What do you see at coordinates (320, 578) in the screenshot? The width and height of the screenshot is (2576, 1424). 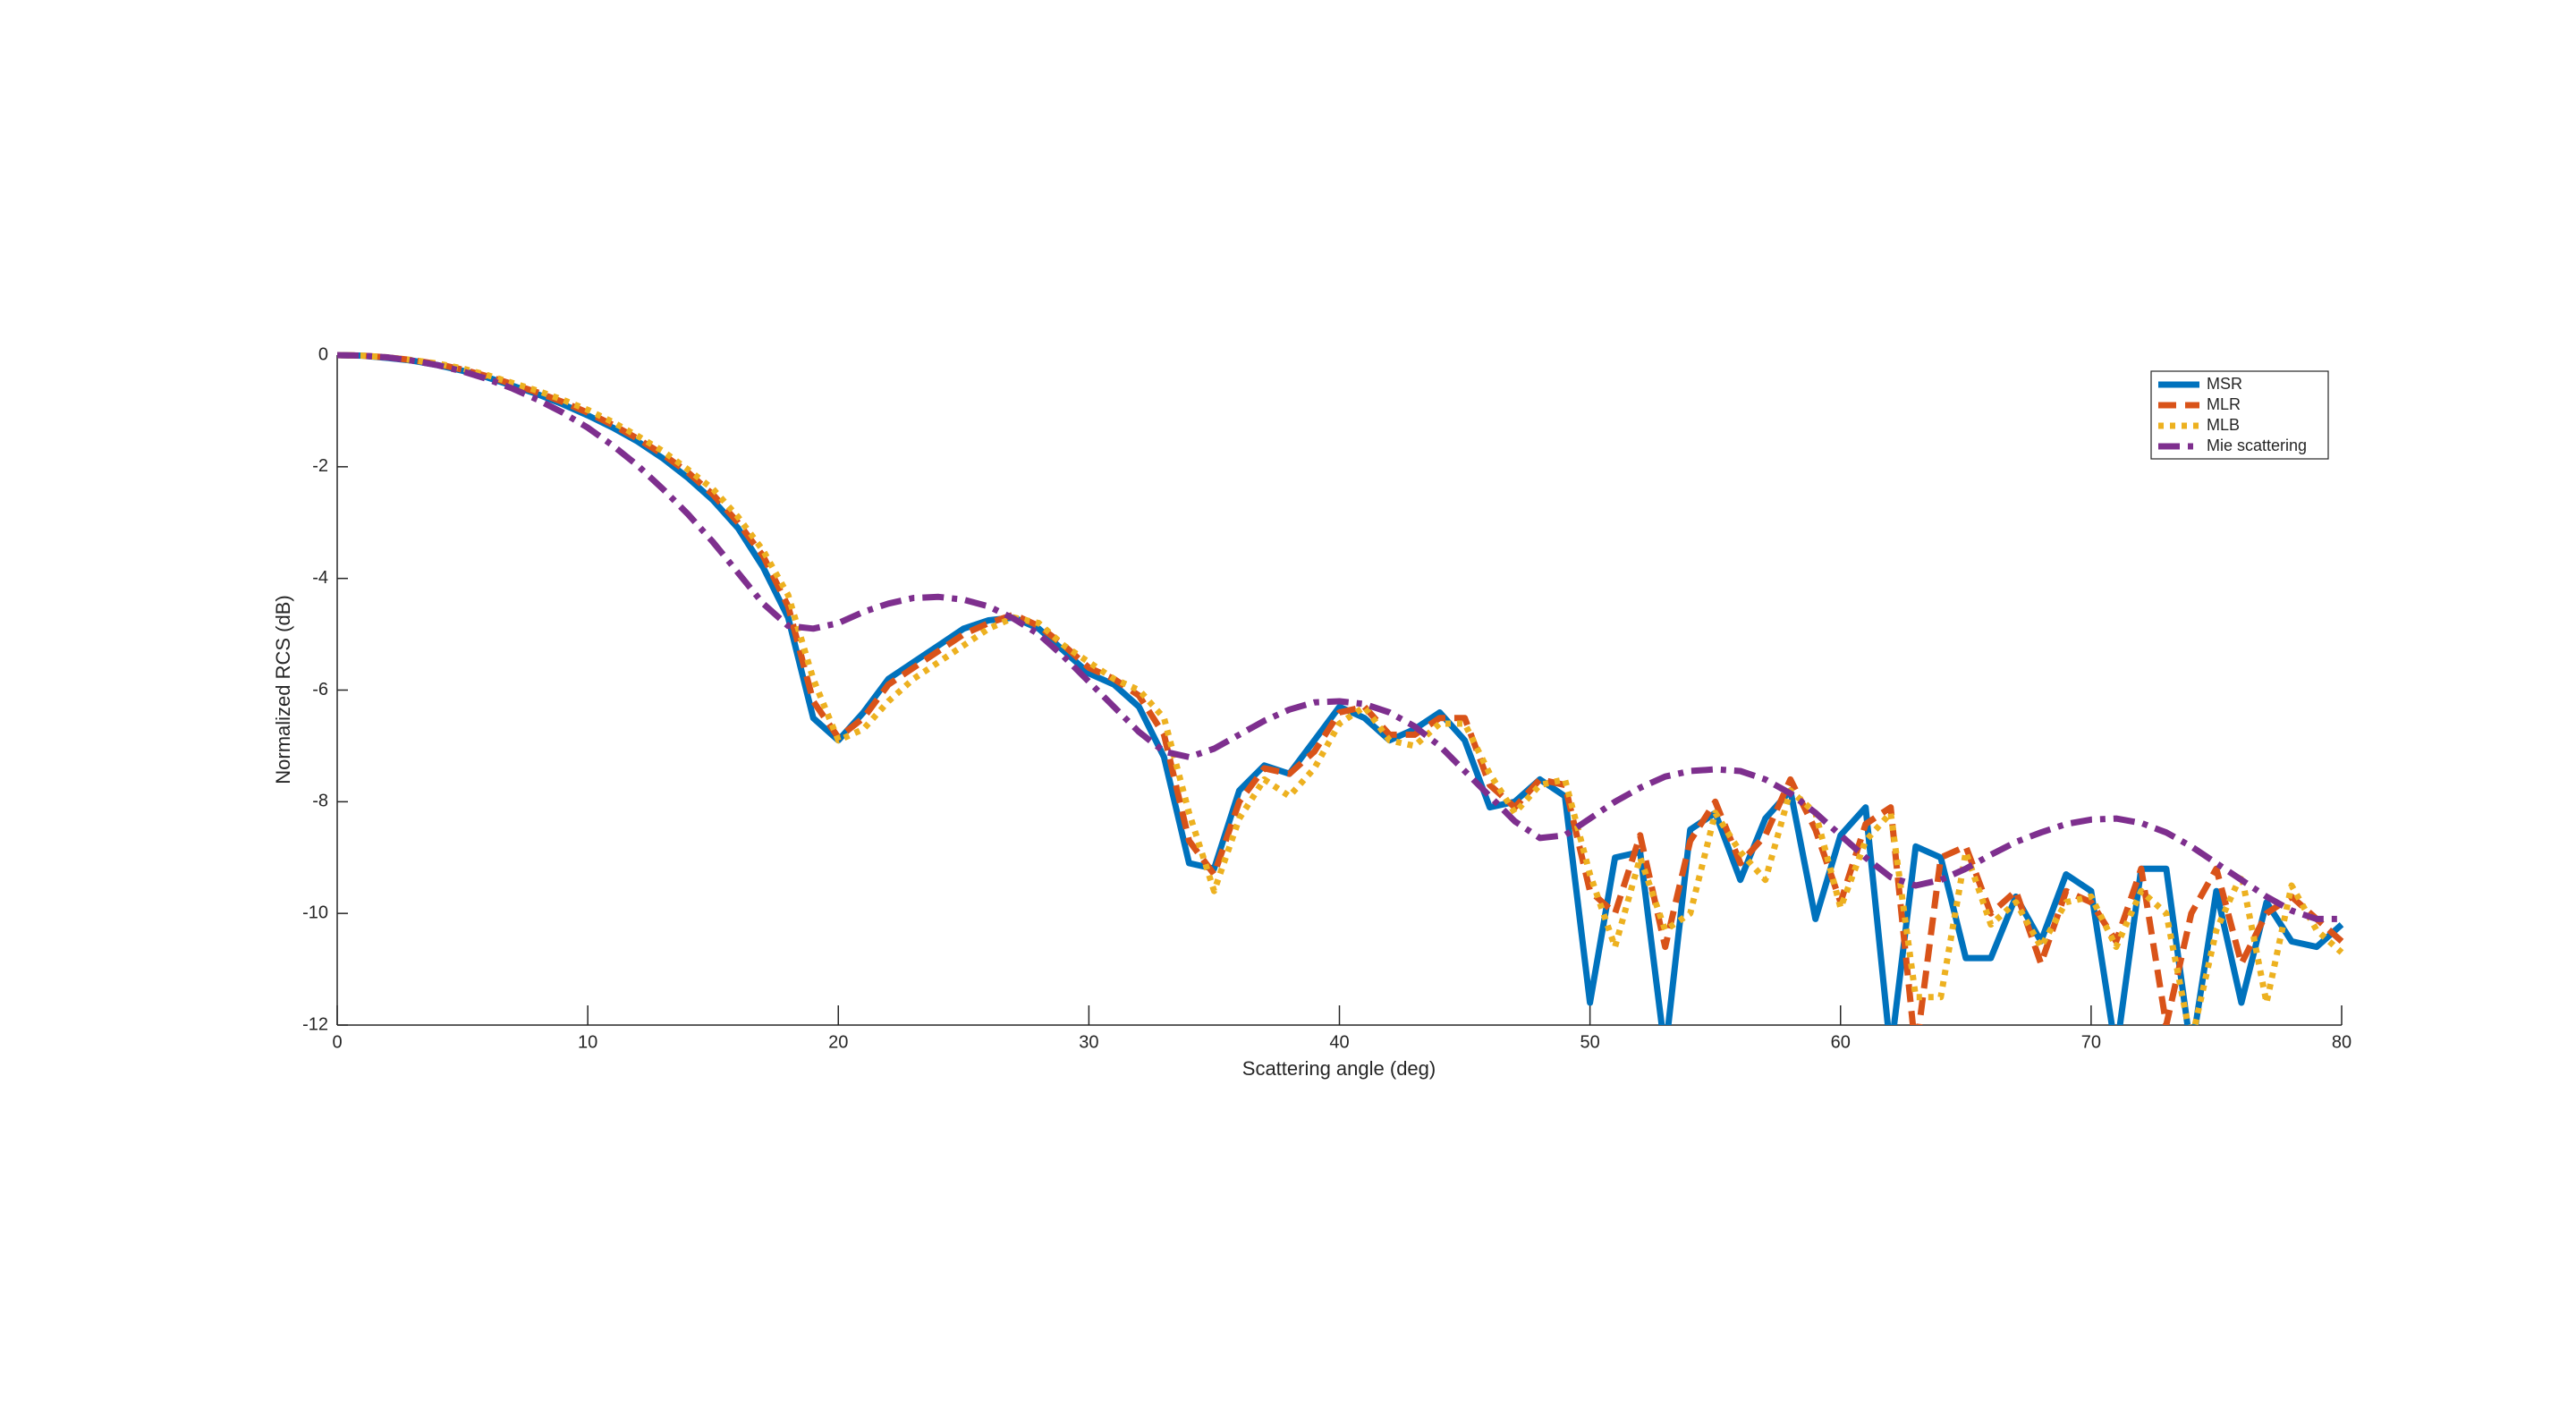 I see `y-tick-label: -4` at bounding box center [320, 578].